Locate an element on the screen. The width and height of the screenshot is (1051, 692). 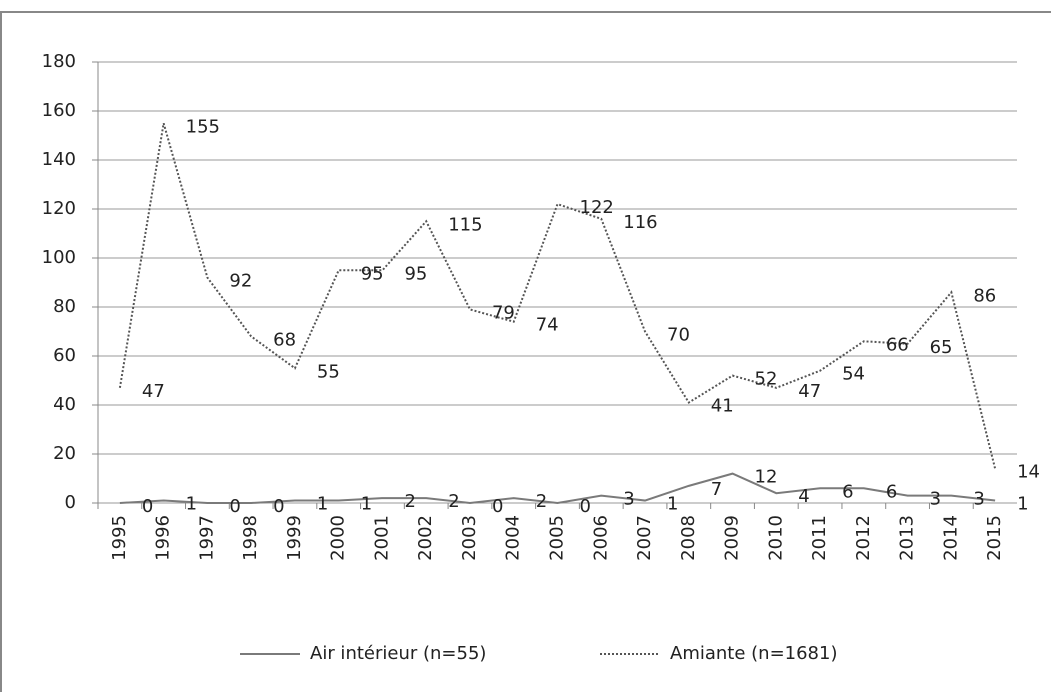
y-tick-label: 20 is located at coordinates (64, 453).